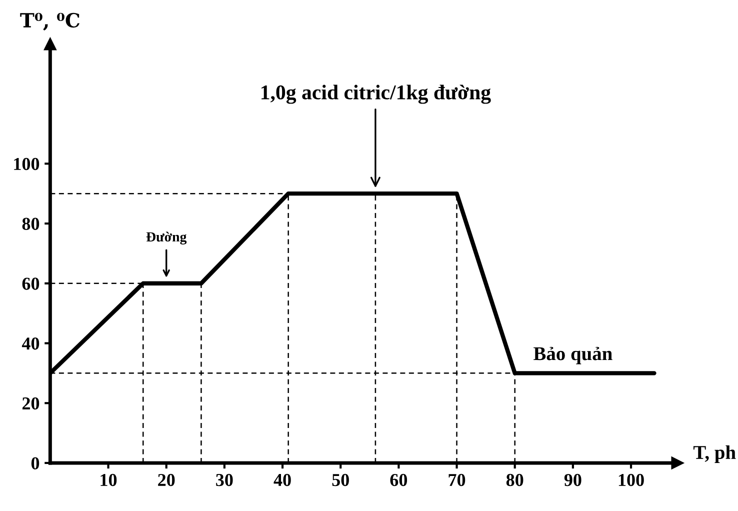 This screenshot has height=511, width=738. What do you see at coordinates (340, 480) in the screenshot?
I see `x-tick-label: 50` at bounding box center [340, 480].